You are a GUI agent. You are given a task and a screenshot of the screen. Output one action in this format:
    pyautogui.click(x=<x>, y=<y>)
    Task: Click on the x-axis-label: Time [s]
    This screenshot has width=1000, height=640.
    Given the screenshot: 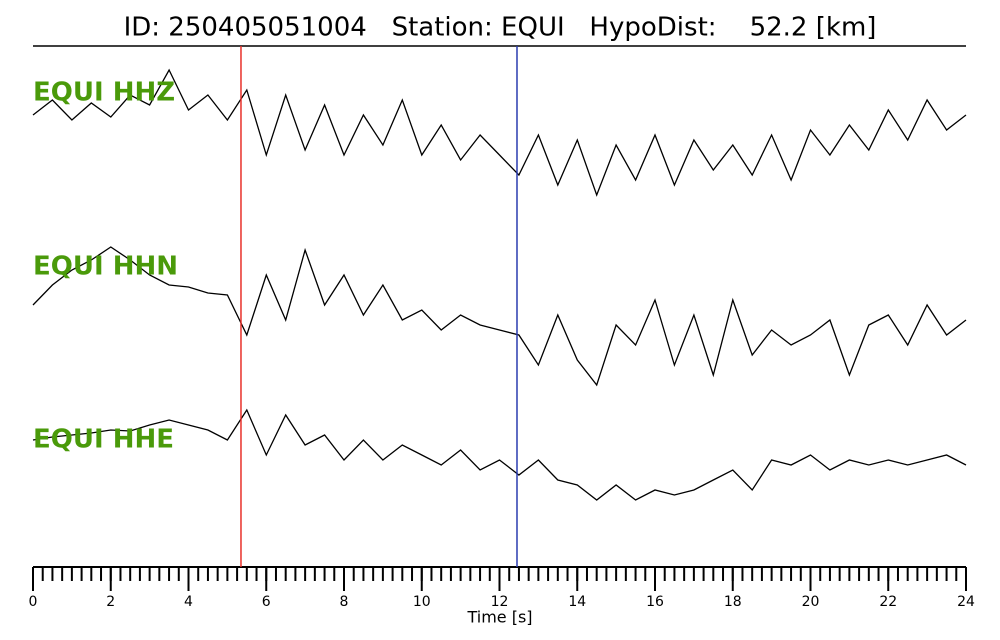 What is the action you would take?
    pyautogui.click(x=499, y=617)
    